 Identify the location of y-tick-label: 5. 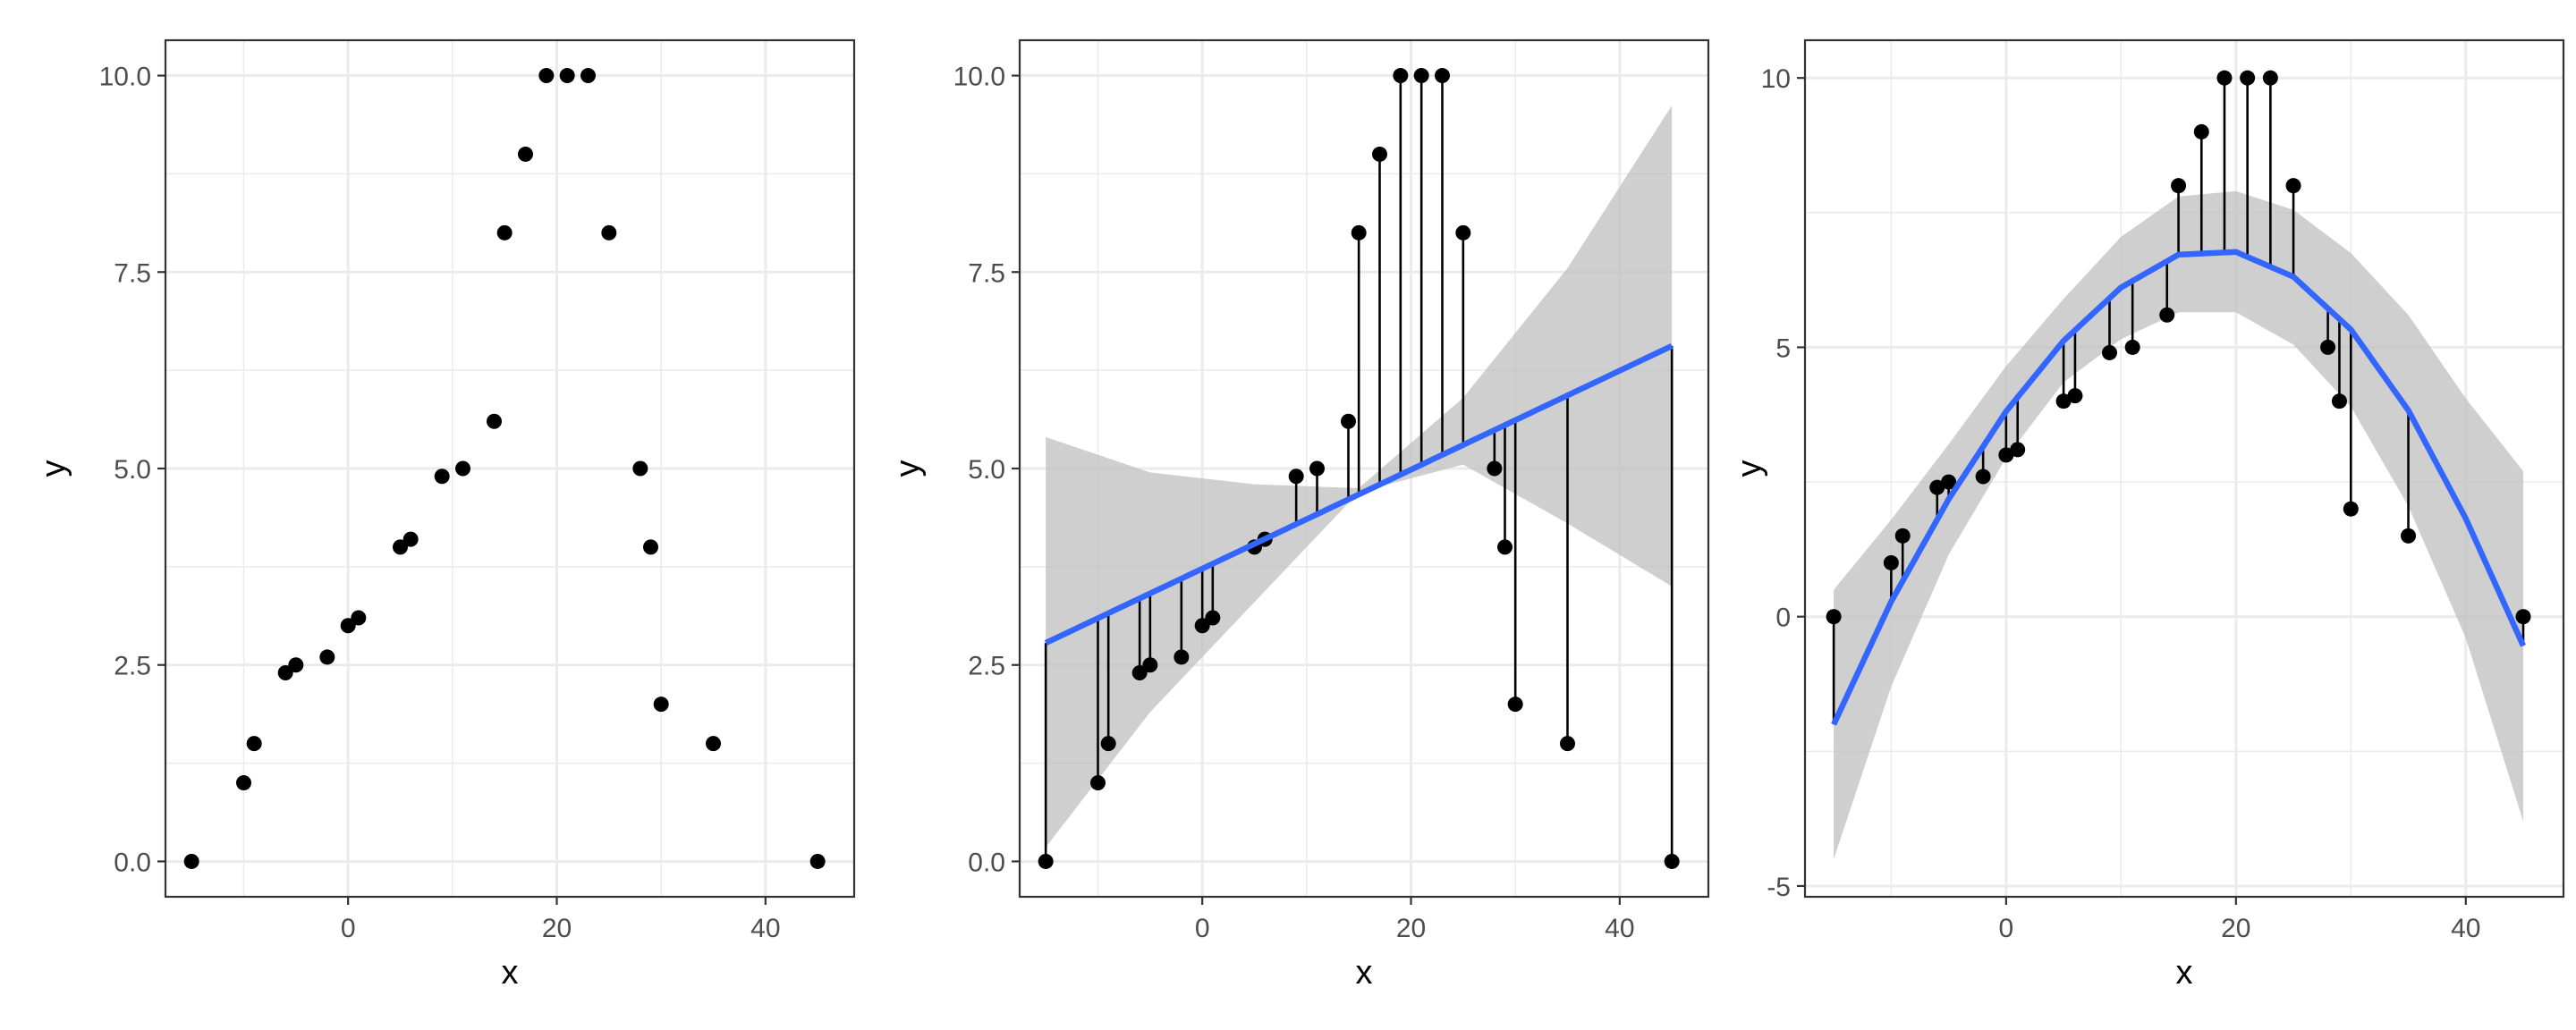
(1783, 348).